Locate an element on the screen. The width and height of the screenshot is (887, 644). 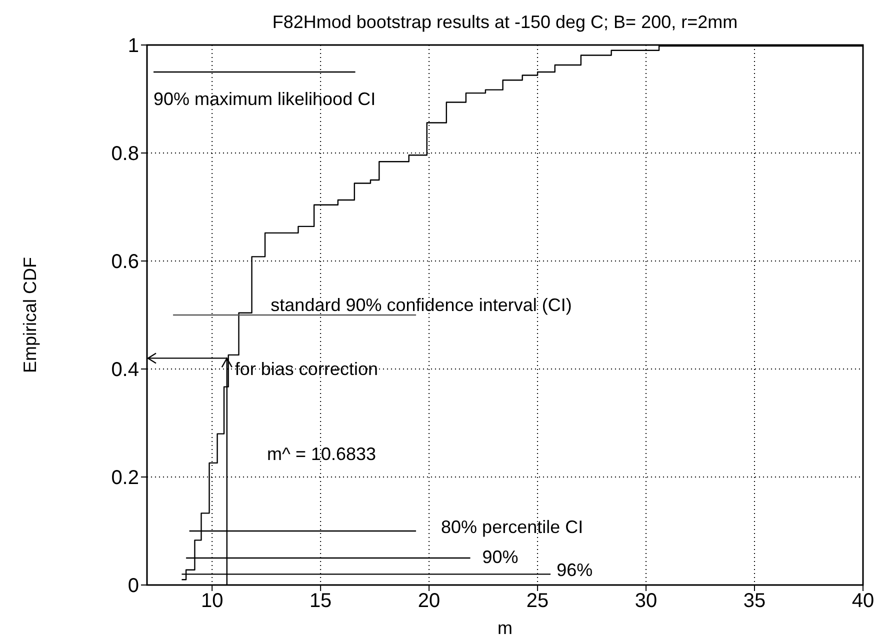
annotation: for bias correction is located at coordinates (306, 368).